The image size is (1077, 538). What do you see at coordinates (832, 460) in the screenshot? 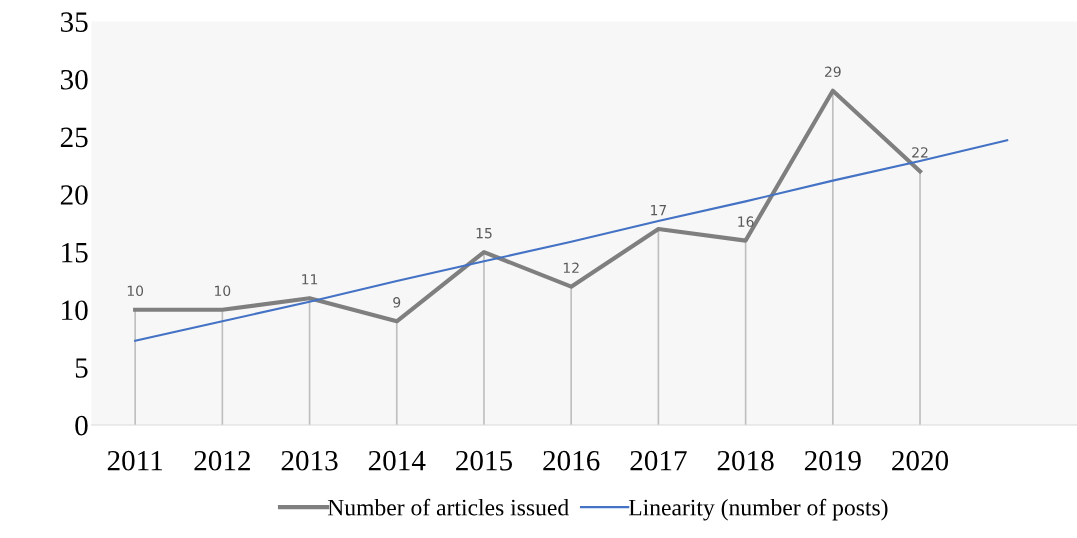
I see `x-tick-label: 2019` at bounding box center [832, 460].